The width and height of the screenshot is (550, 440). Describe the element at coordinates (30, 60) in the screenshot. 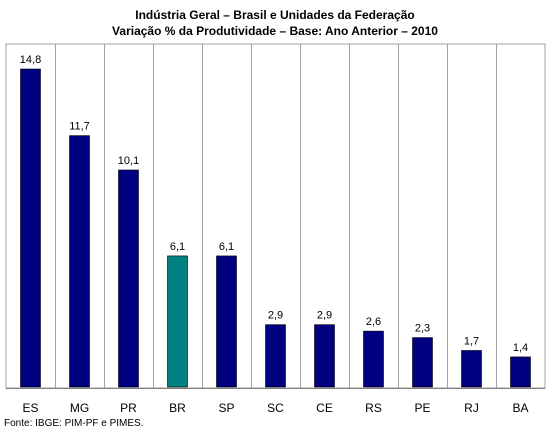

I see `data-label-es: 14,8` at that location.